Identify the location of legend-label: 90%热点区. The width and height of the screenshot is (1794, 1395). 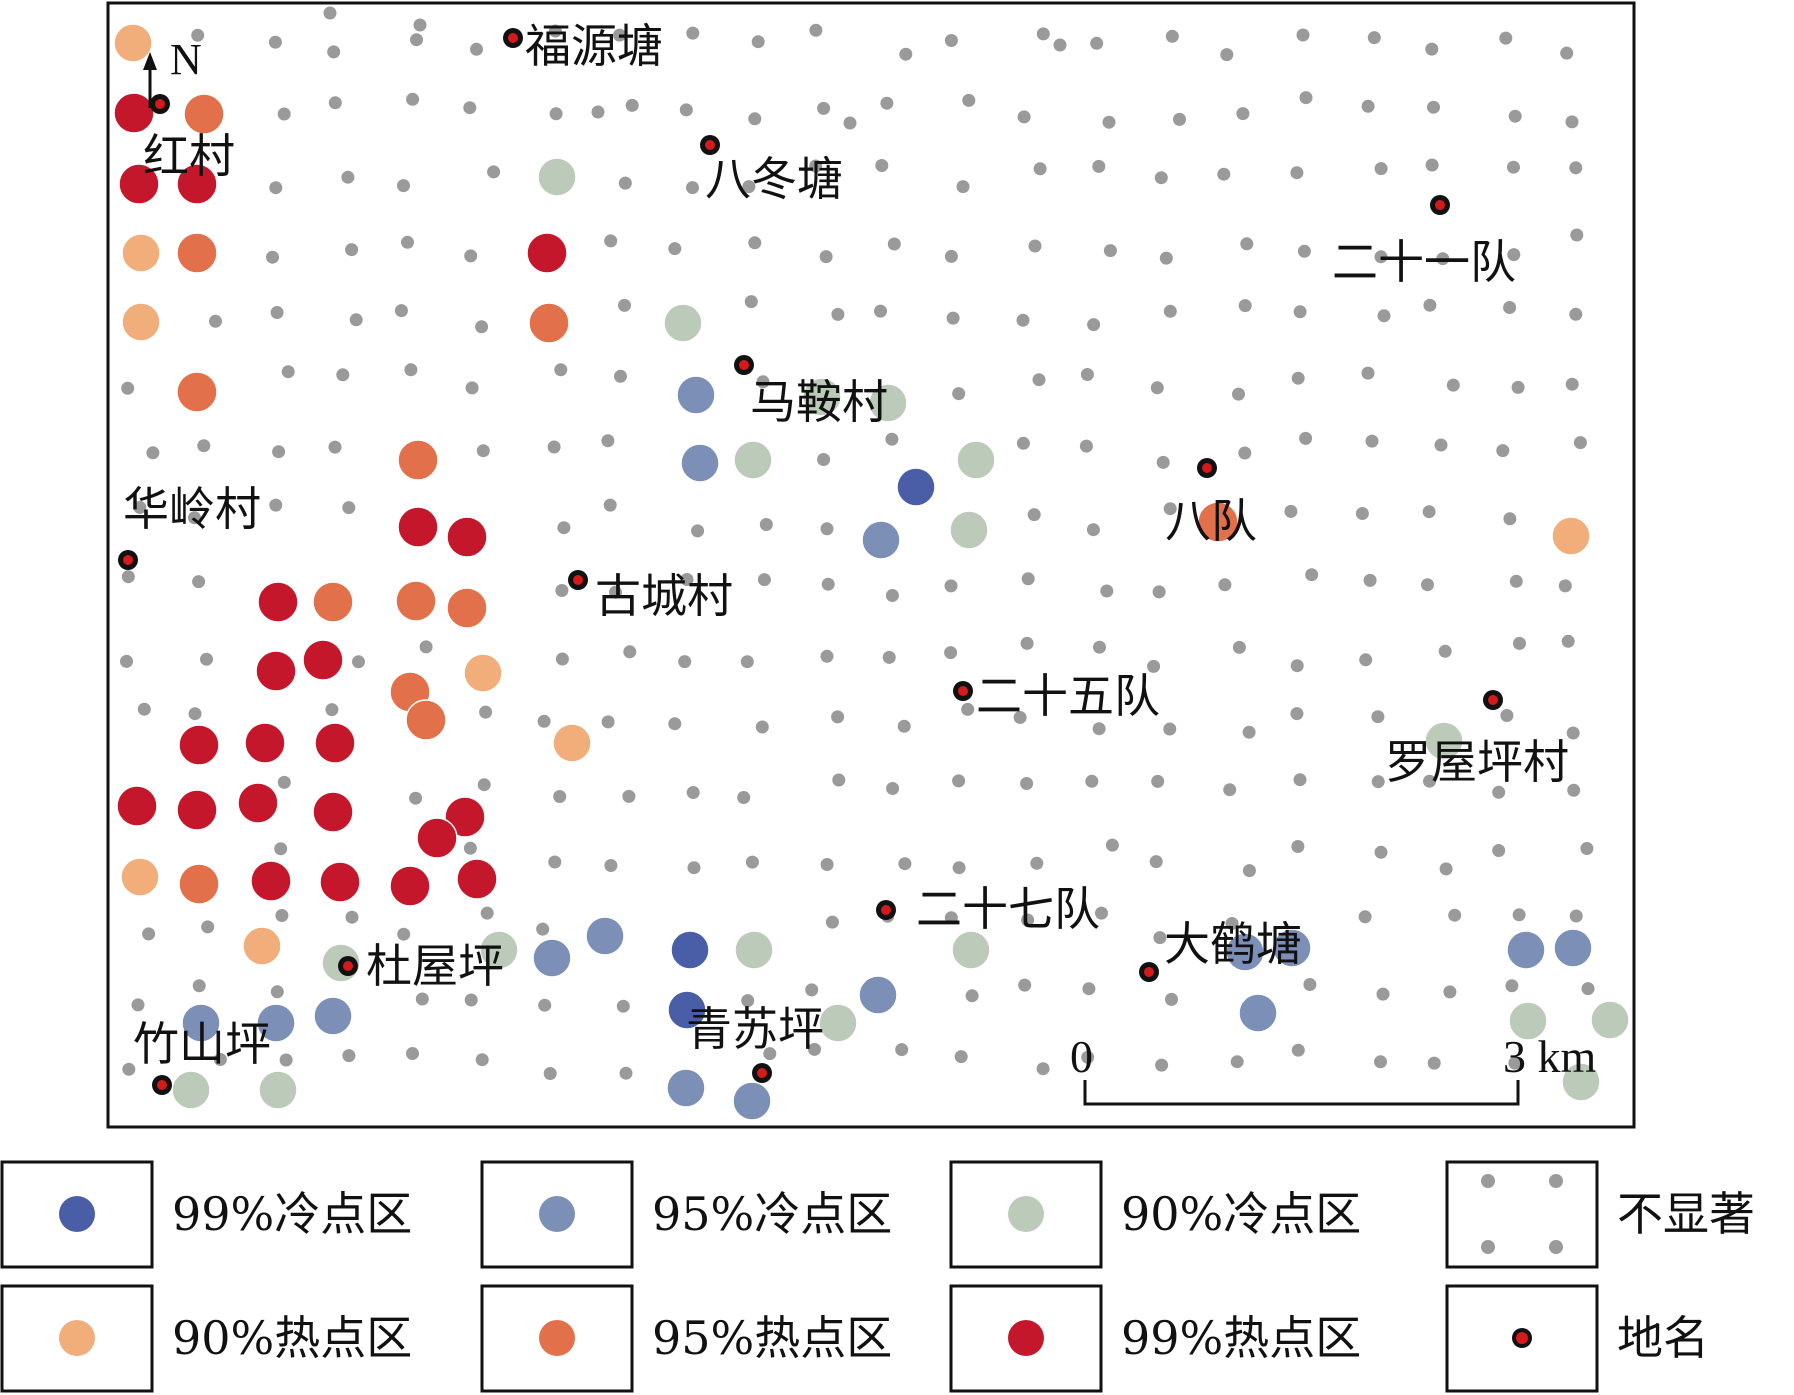
(292, 1338).